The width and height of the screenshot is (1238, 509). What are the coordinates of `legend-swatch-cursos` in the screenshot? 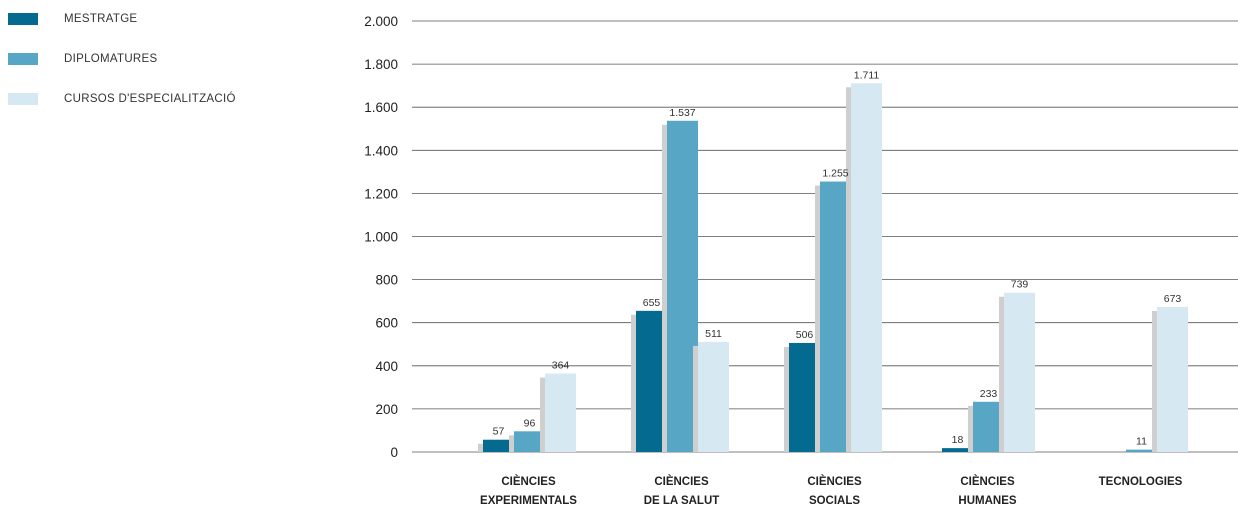 It's located at (23, 99).